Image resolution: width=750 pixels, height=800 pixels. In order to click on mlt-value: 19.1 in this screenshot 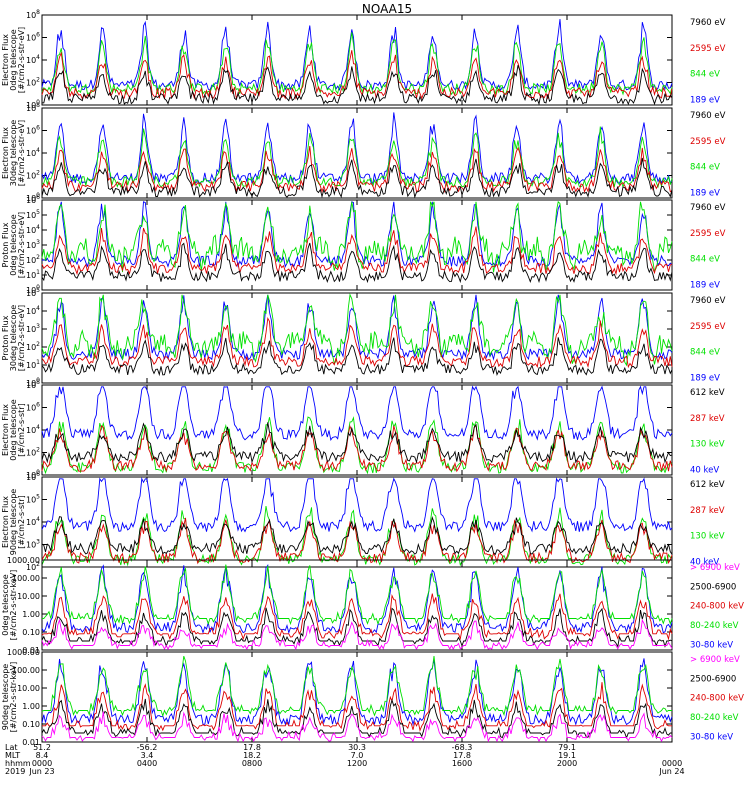, I will do `click(567, 755)`.